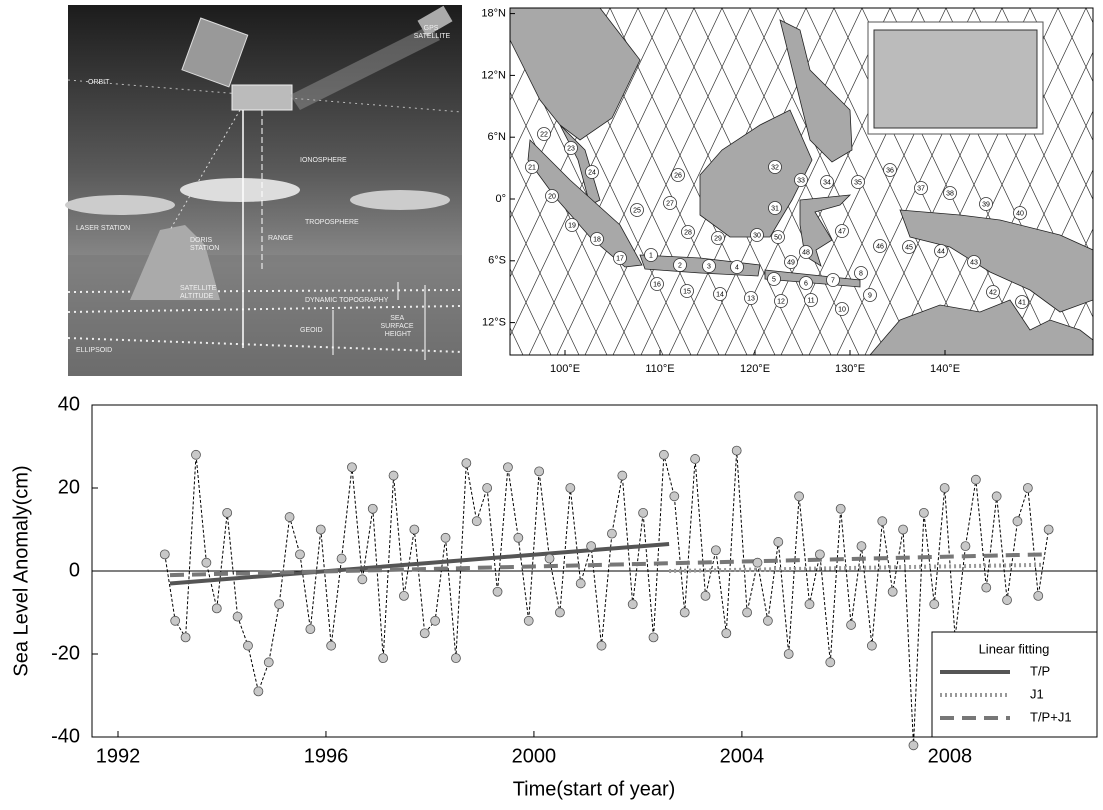 This screenshot has width=1103, height=810. I want to click on legend-label: J1, so click(1037, 693).